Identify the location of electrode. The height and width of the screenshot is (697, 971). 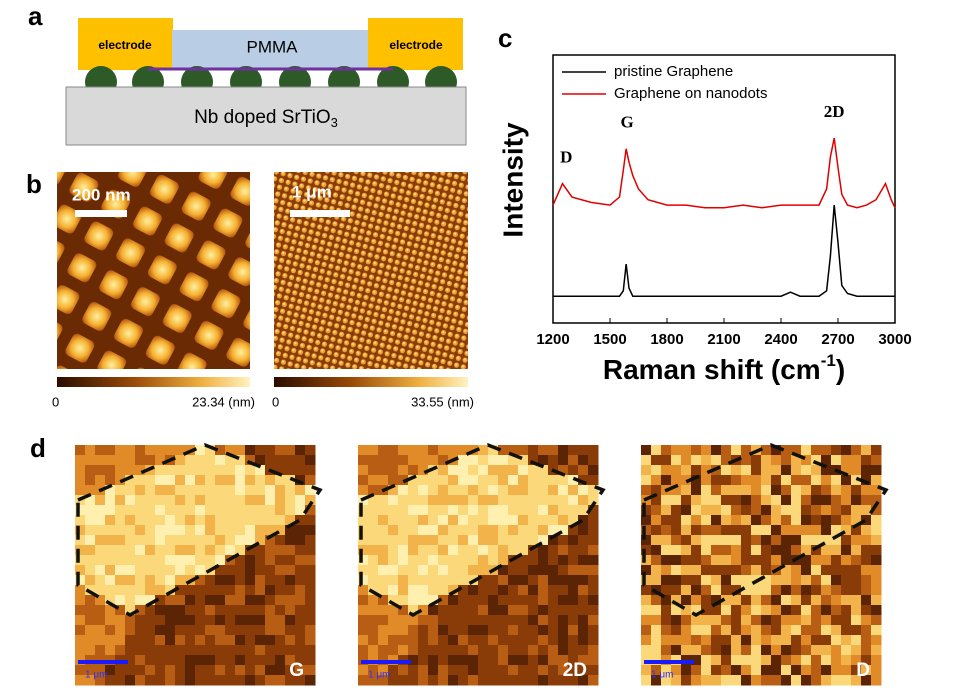
(415, 44).